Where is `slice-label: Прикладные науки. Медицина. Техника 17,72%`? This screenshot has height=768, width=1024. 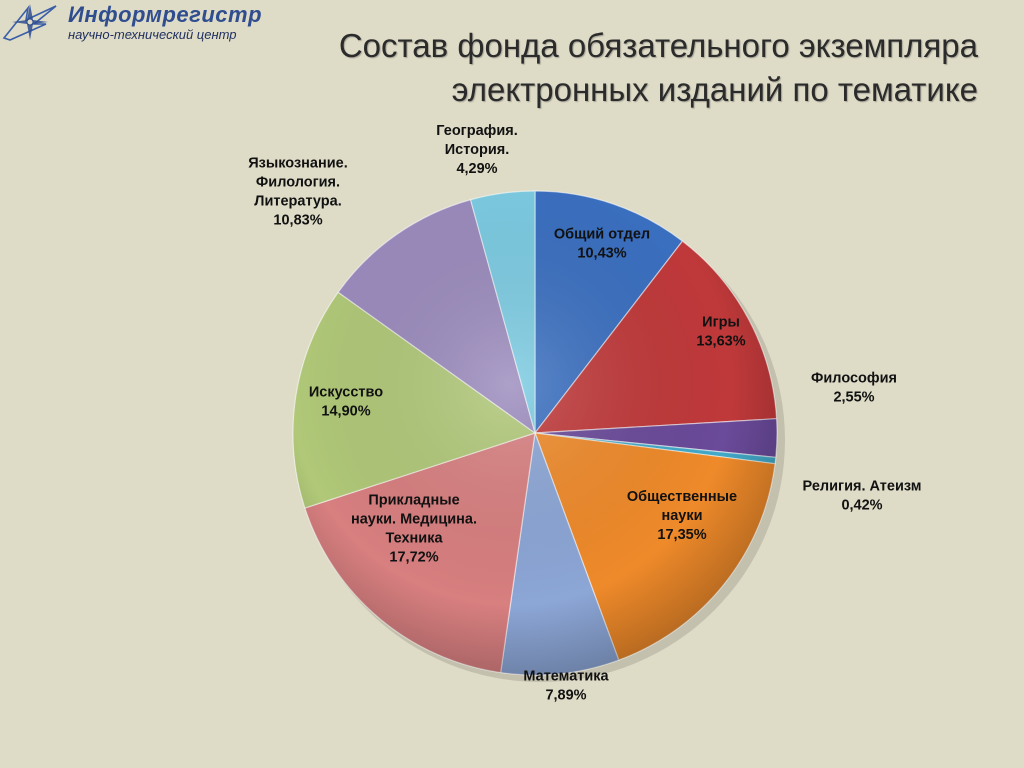 slice-label: Прикладные науки. Медицина. Техника 17,72% is located at coordinates (414, 529).